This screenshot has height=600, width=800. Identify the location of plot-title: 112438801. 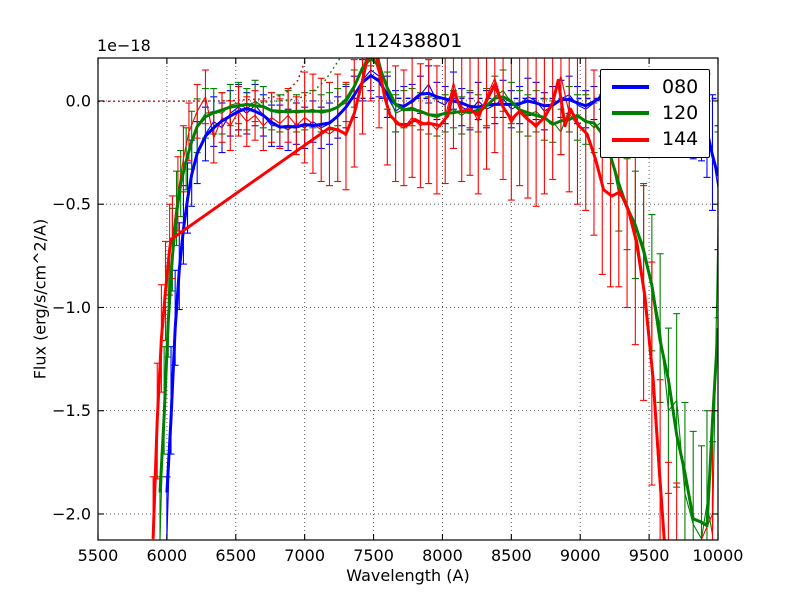
(408, 41).